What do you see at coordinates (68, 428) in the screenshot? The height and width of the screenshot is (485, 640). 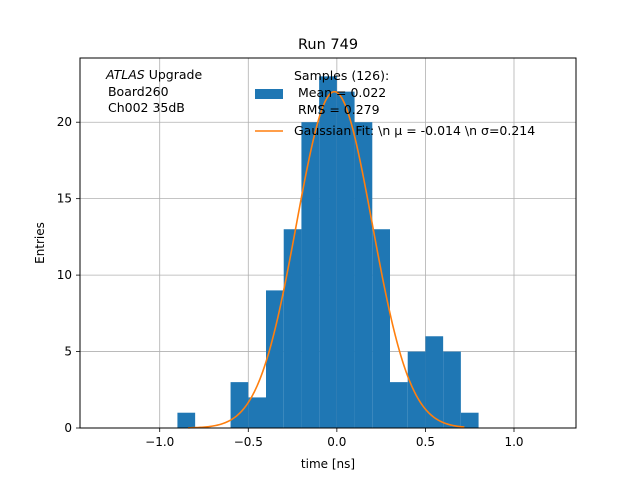 I see `y-tick-label-0: 0` at bounding box center [68, 428].